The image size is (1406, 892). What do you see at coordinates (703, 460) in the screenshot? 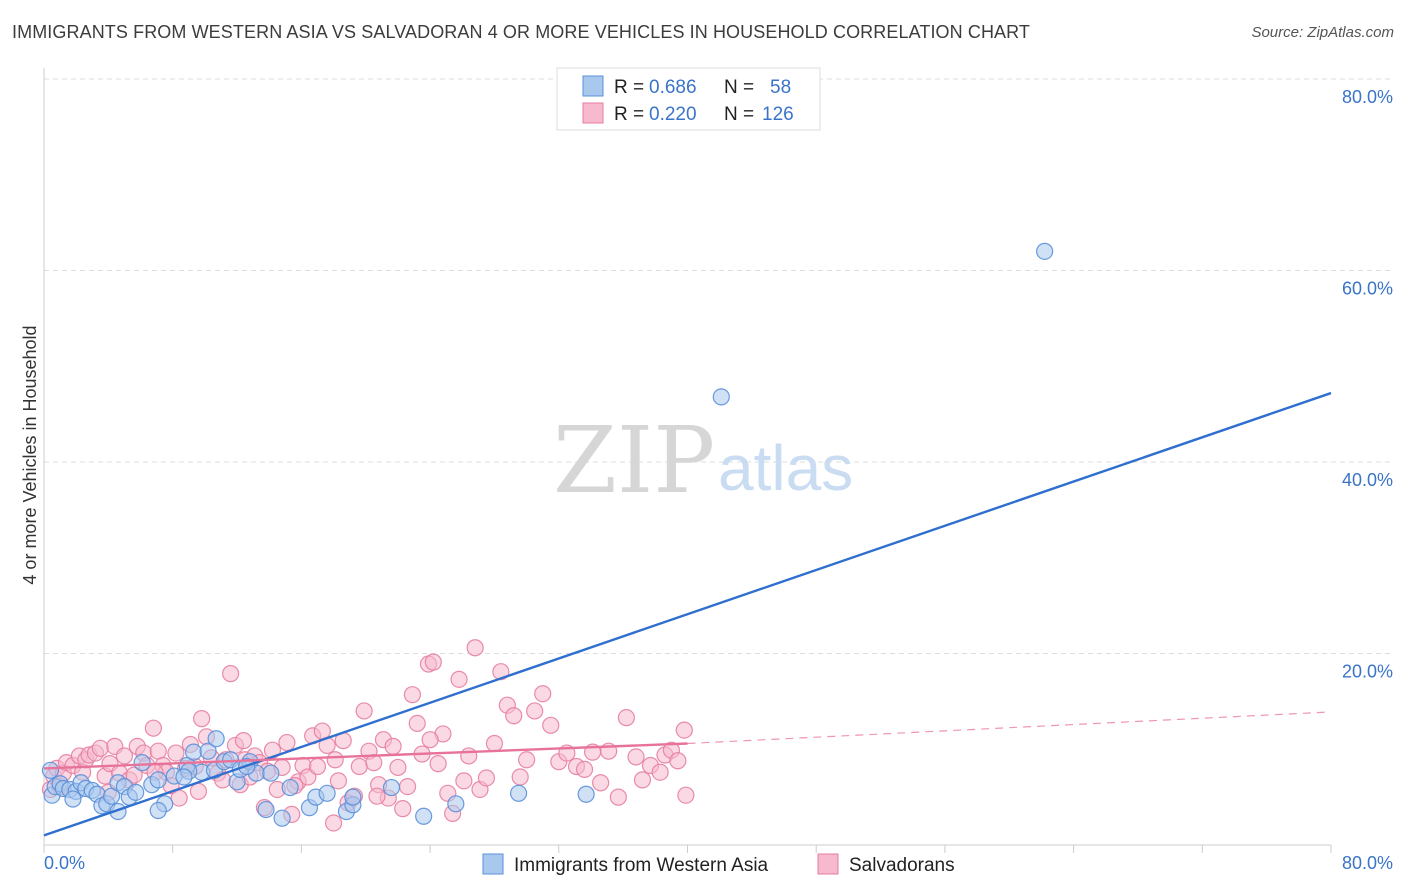
I see `watermark: ZIP atlas` at bounding box center [703, 460].